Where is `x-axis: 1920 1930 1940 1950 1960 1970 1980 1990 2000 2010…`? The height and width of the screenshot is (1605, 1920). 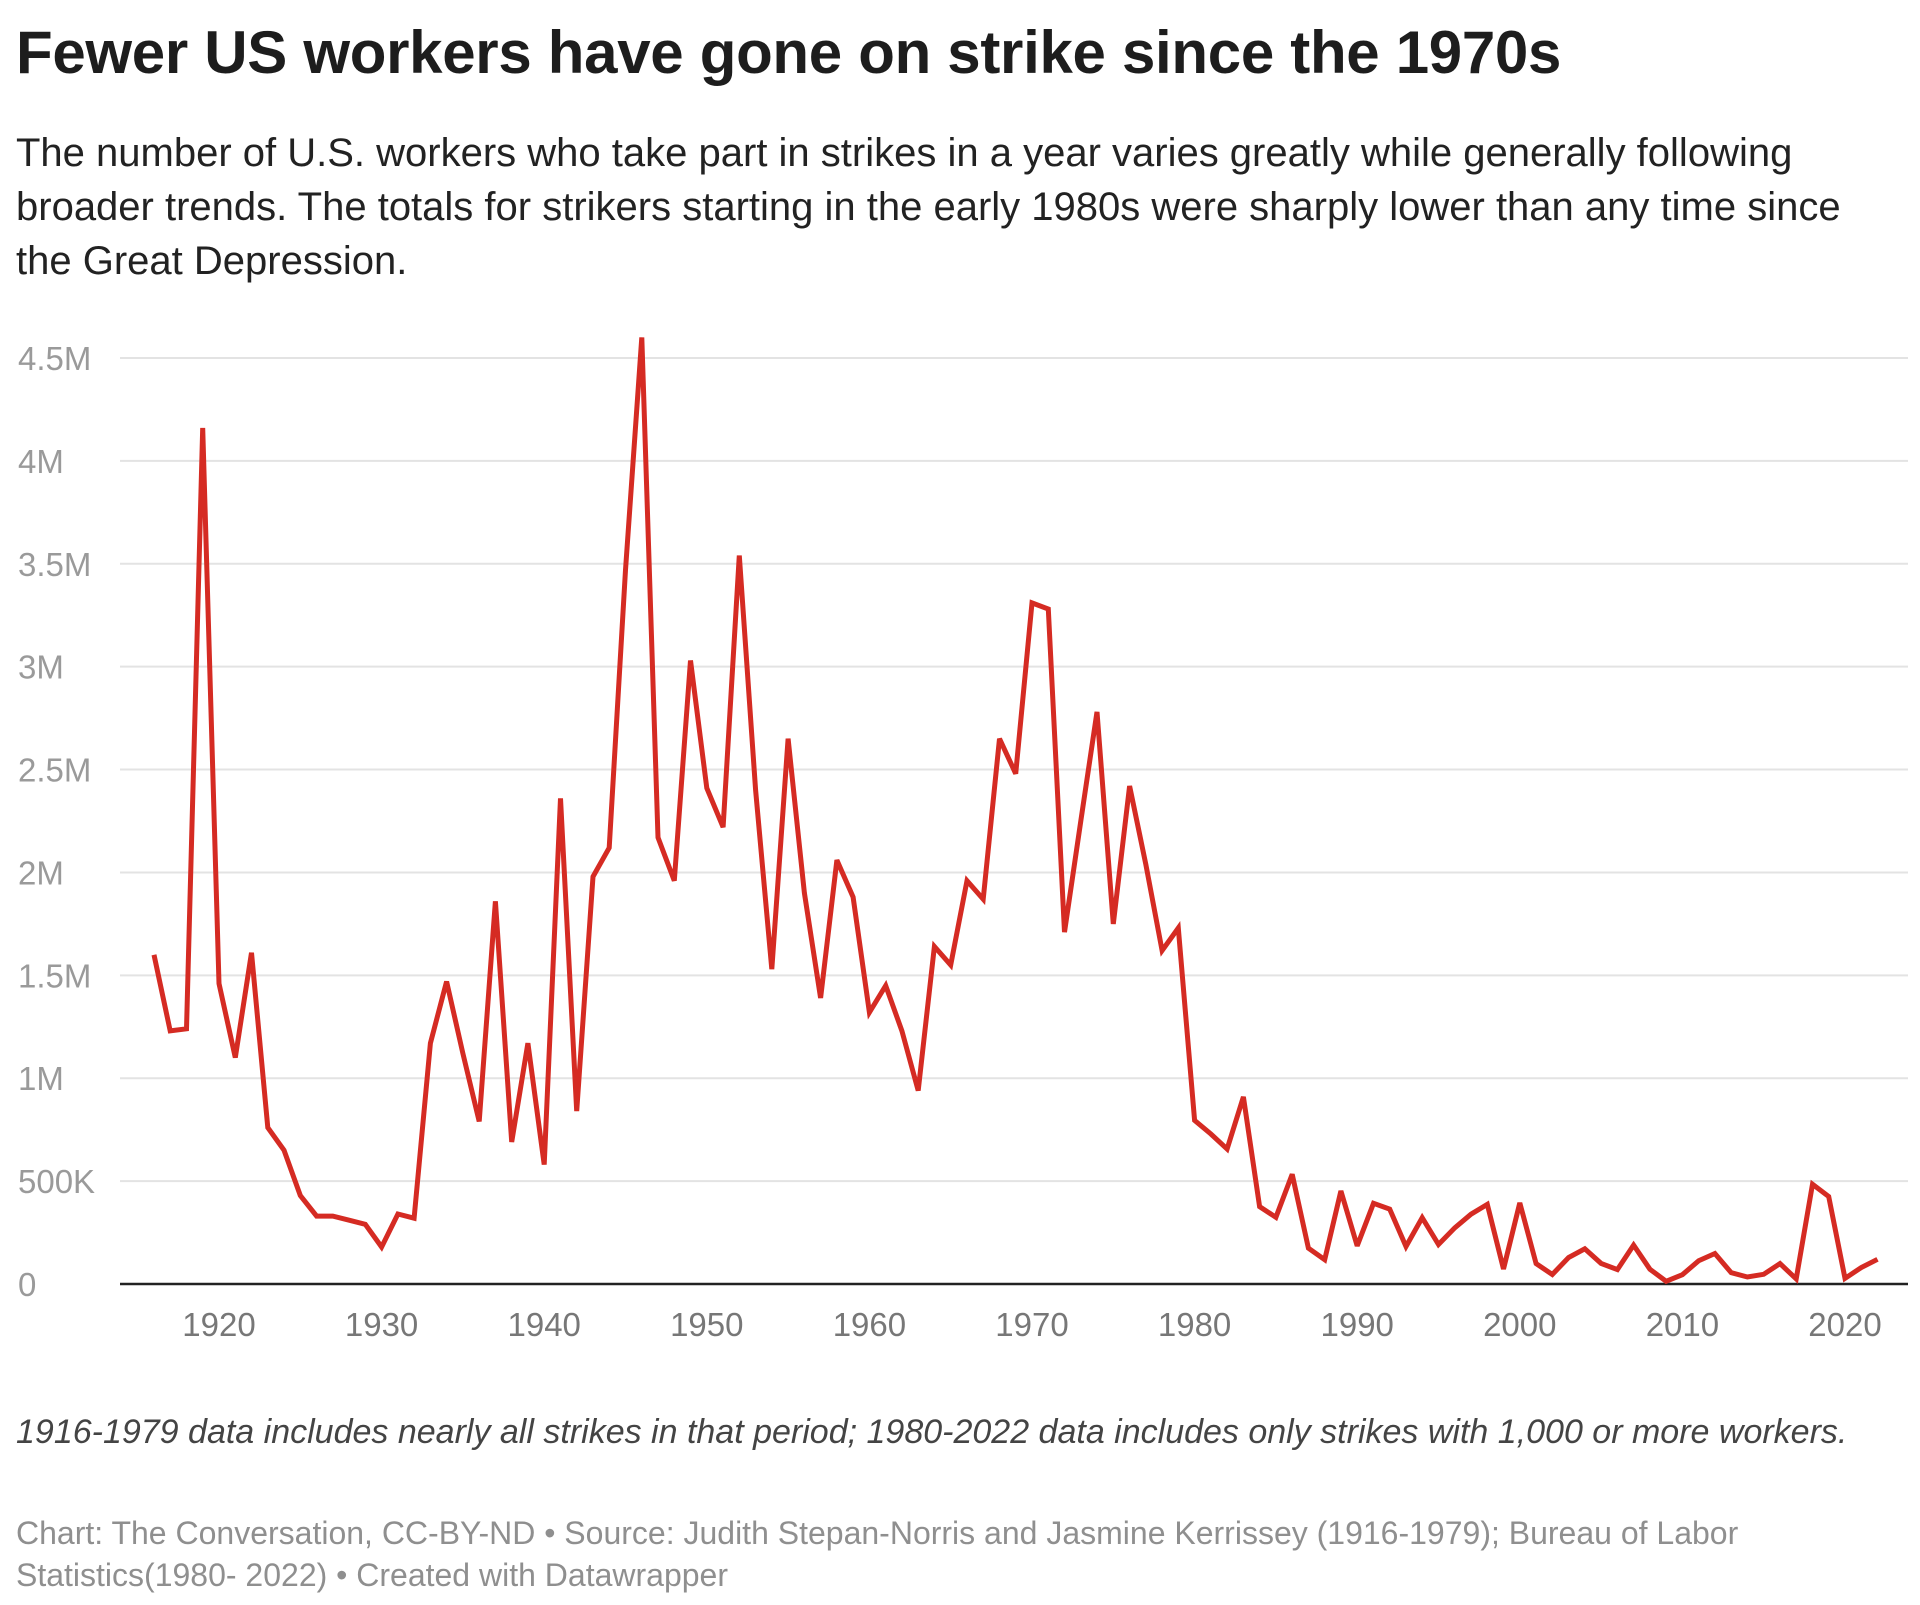 x-axis: 1920 1930 1940 1950 1960 1970 1980 1990 2000 2010… is located at coordinates (1014, 1312).